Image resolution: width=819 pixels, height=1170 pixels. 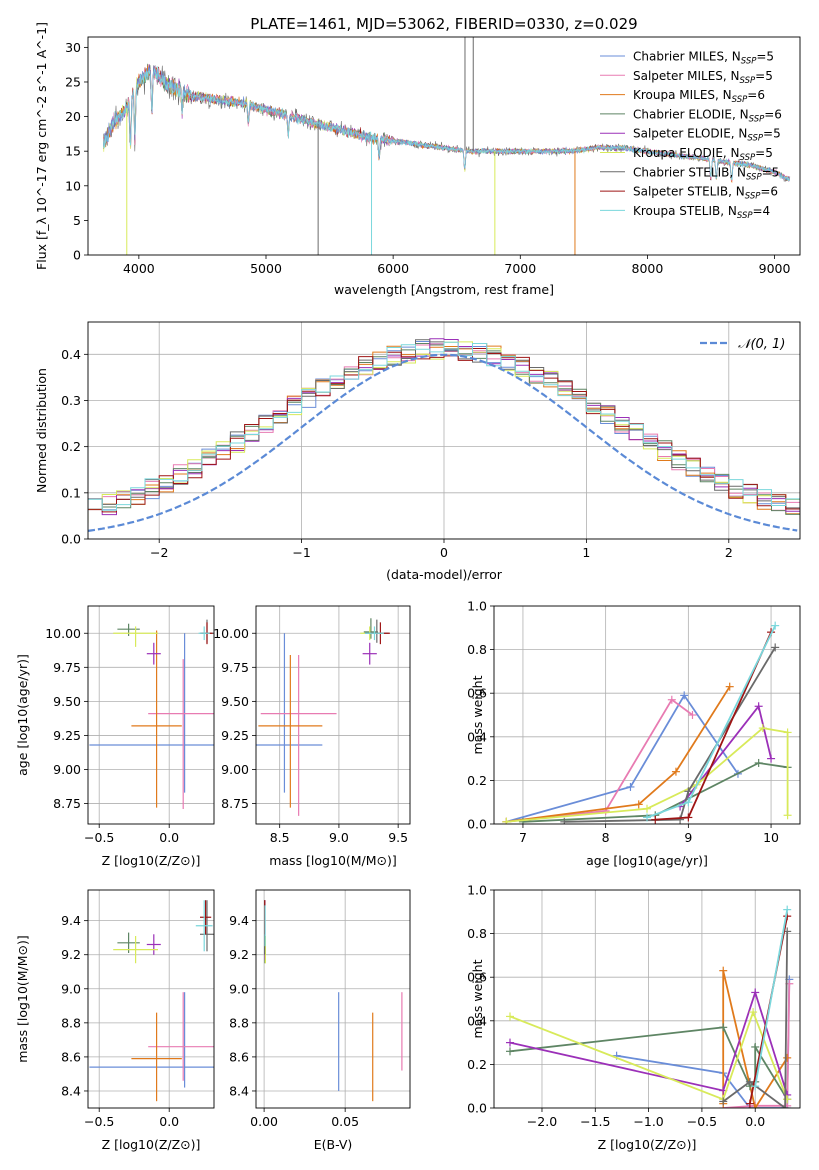 What do you see at coordinates (71, 446) in the screenshot?
I see `y-tick-label: 0.2` at bounding box center [71, 446].